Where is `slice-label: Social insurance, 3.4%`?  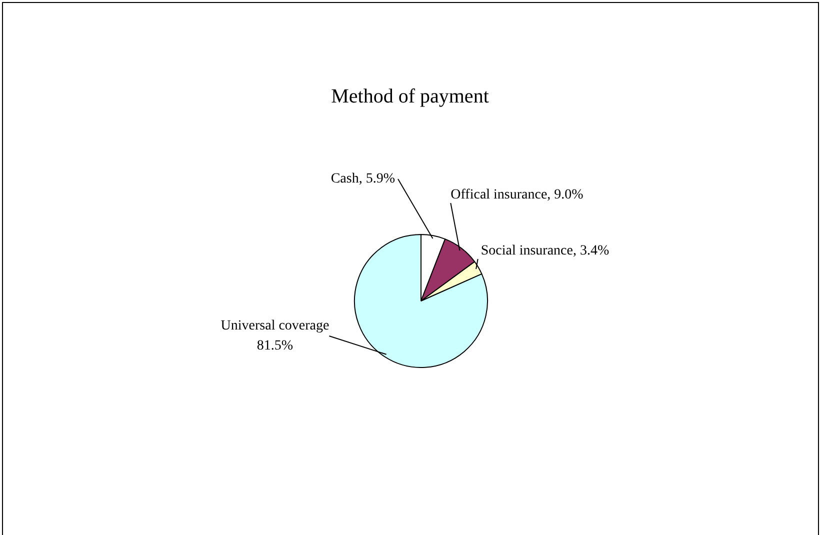 slice-label: Social insurance, 3.4% is located at coordinates (545, 251).